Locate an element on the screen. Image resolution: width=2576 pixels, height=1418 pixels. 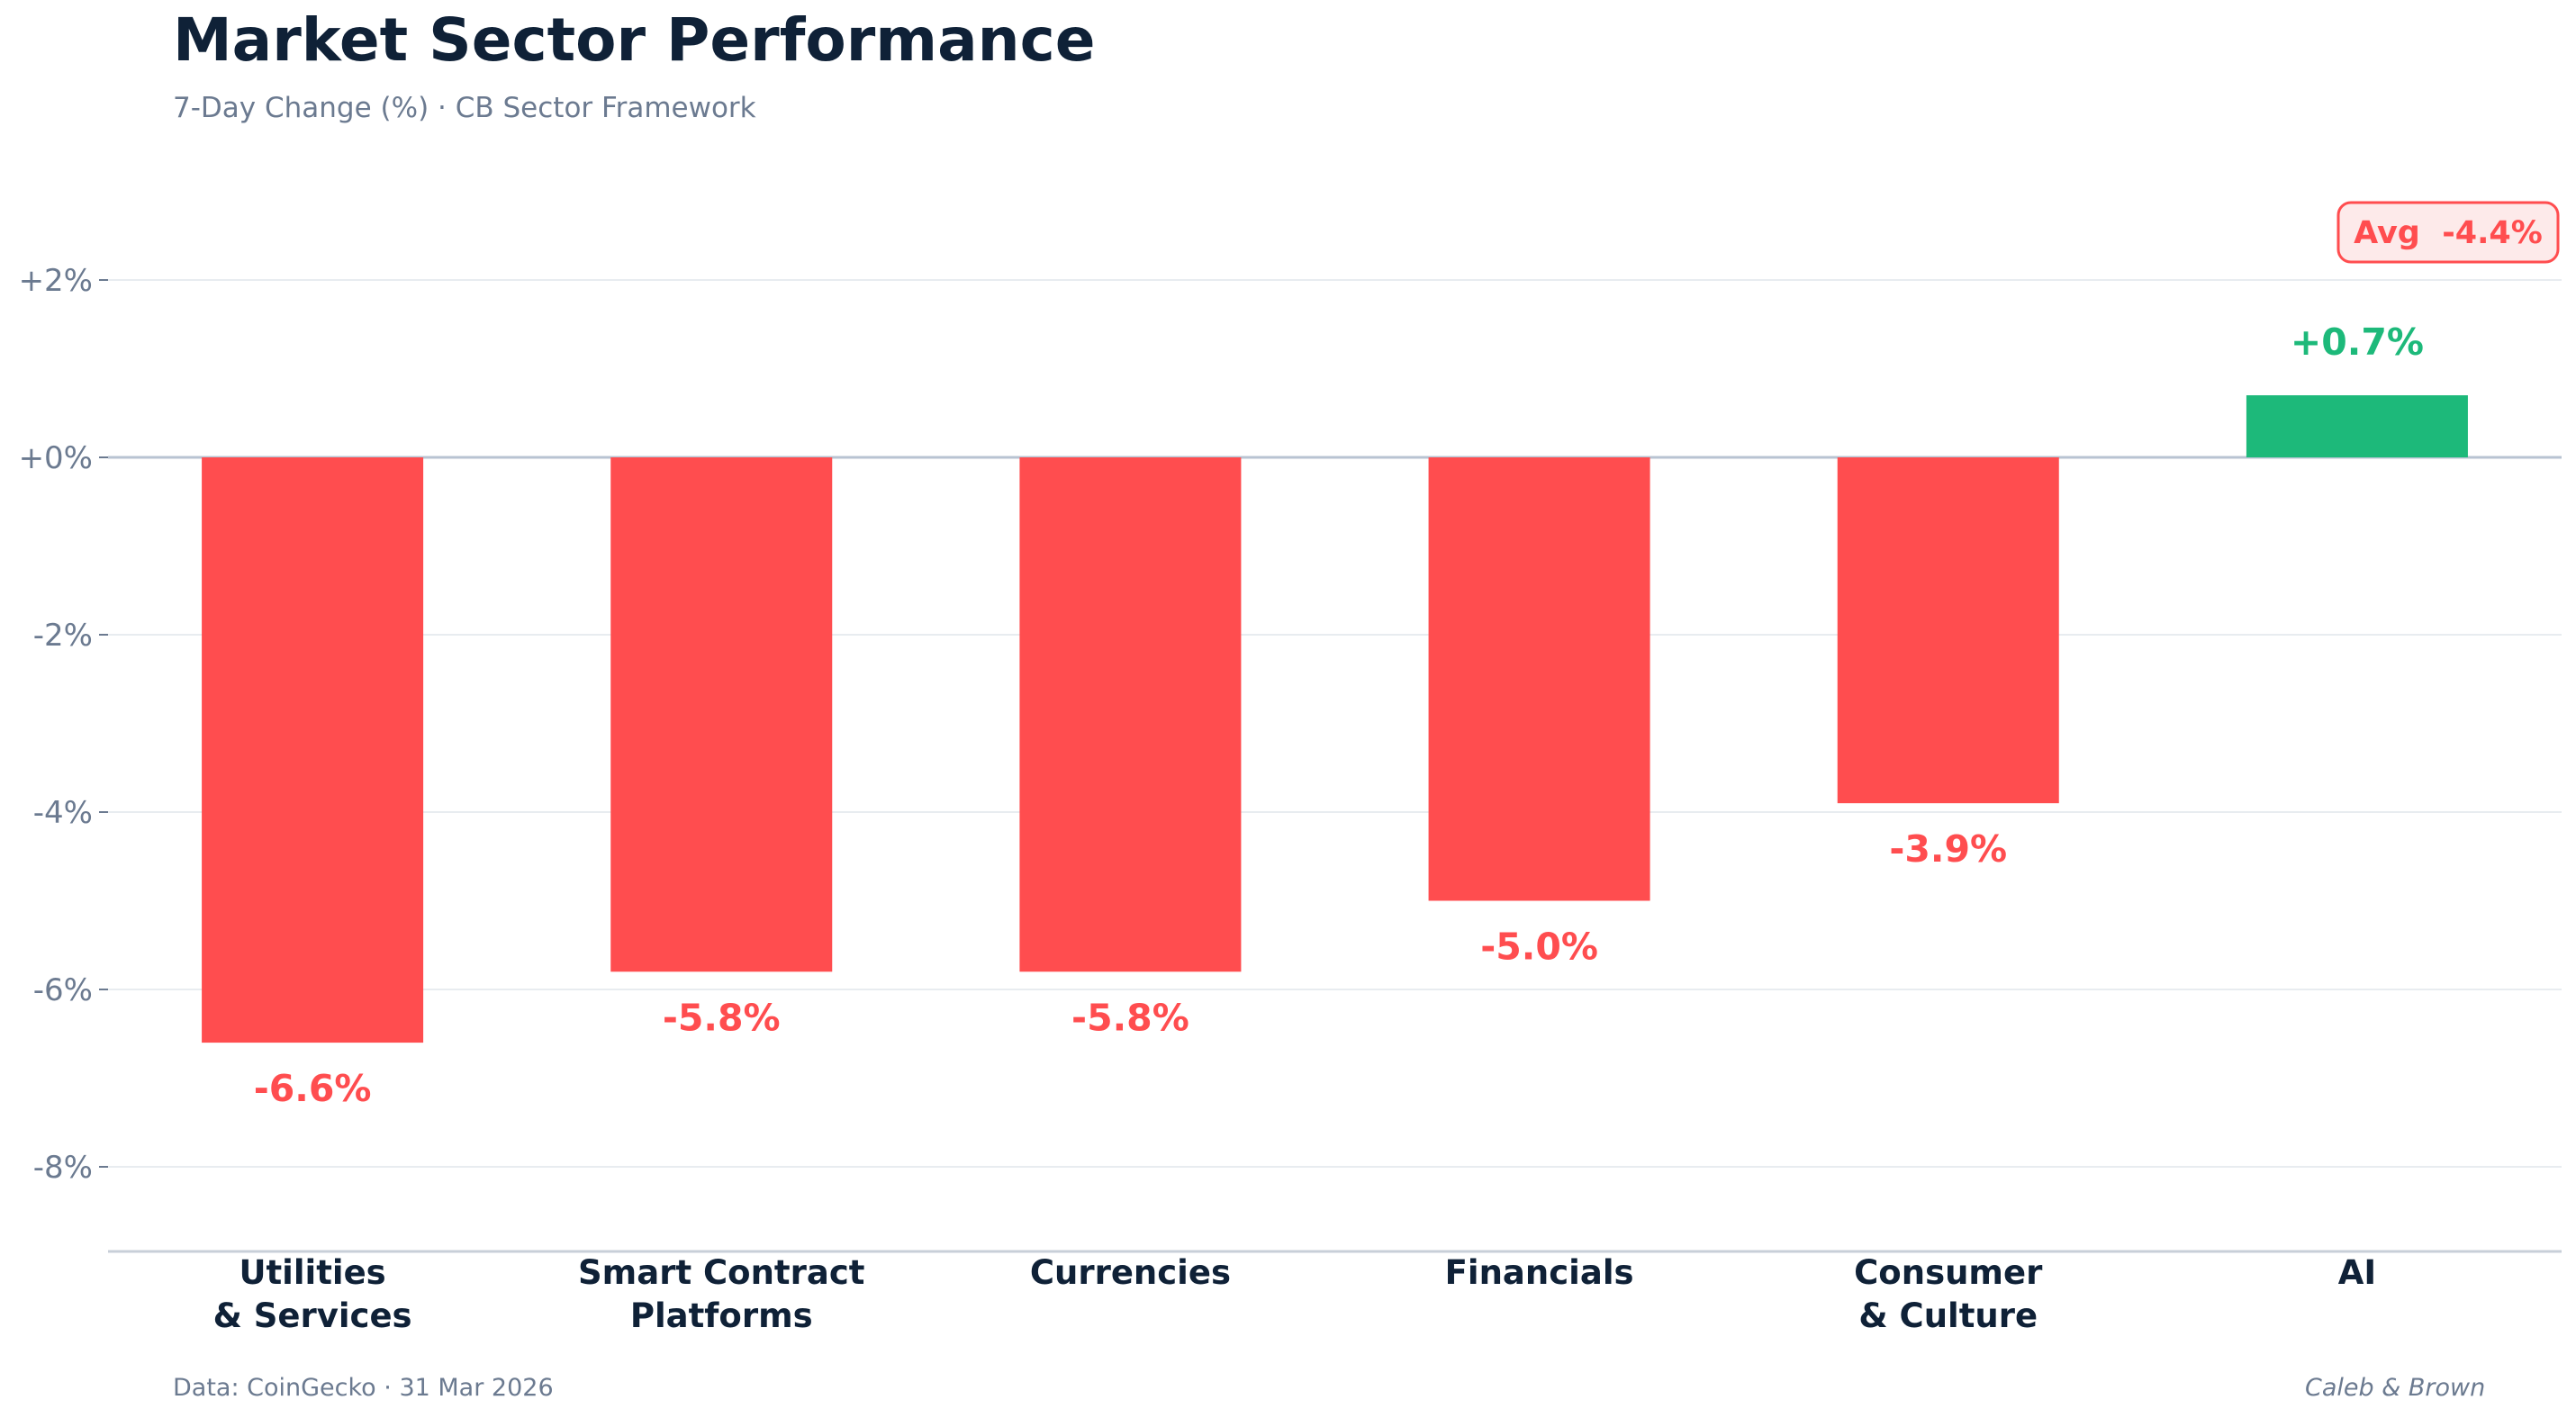
x-tick-label: Utilities & Services is located at coordinates (312, 1294).